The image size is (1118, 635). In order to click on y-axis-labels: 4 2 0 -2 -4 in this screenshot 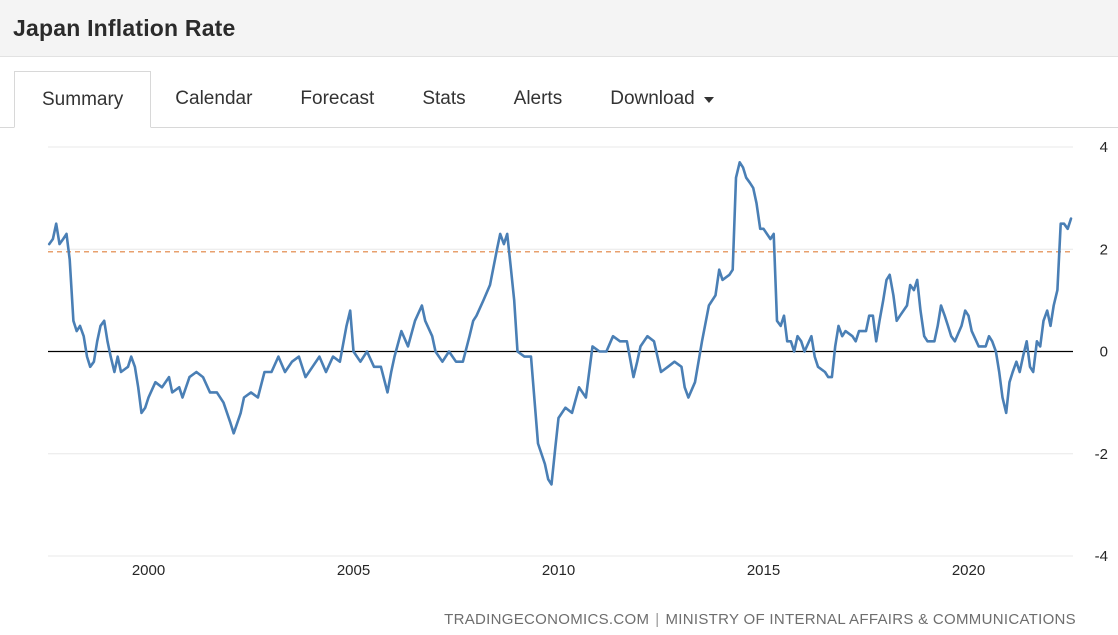, I will do `click(1101, 352)`.